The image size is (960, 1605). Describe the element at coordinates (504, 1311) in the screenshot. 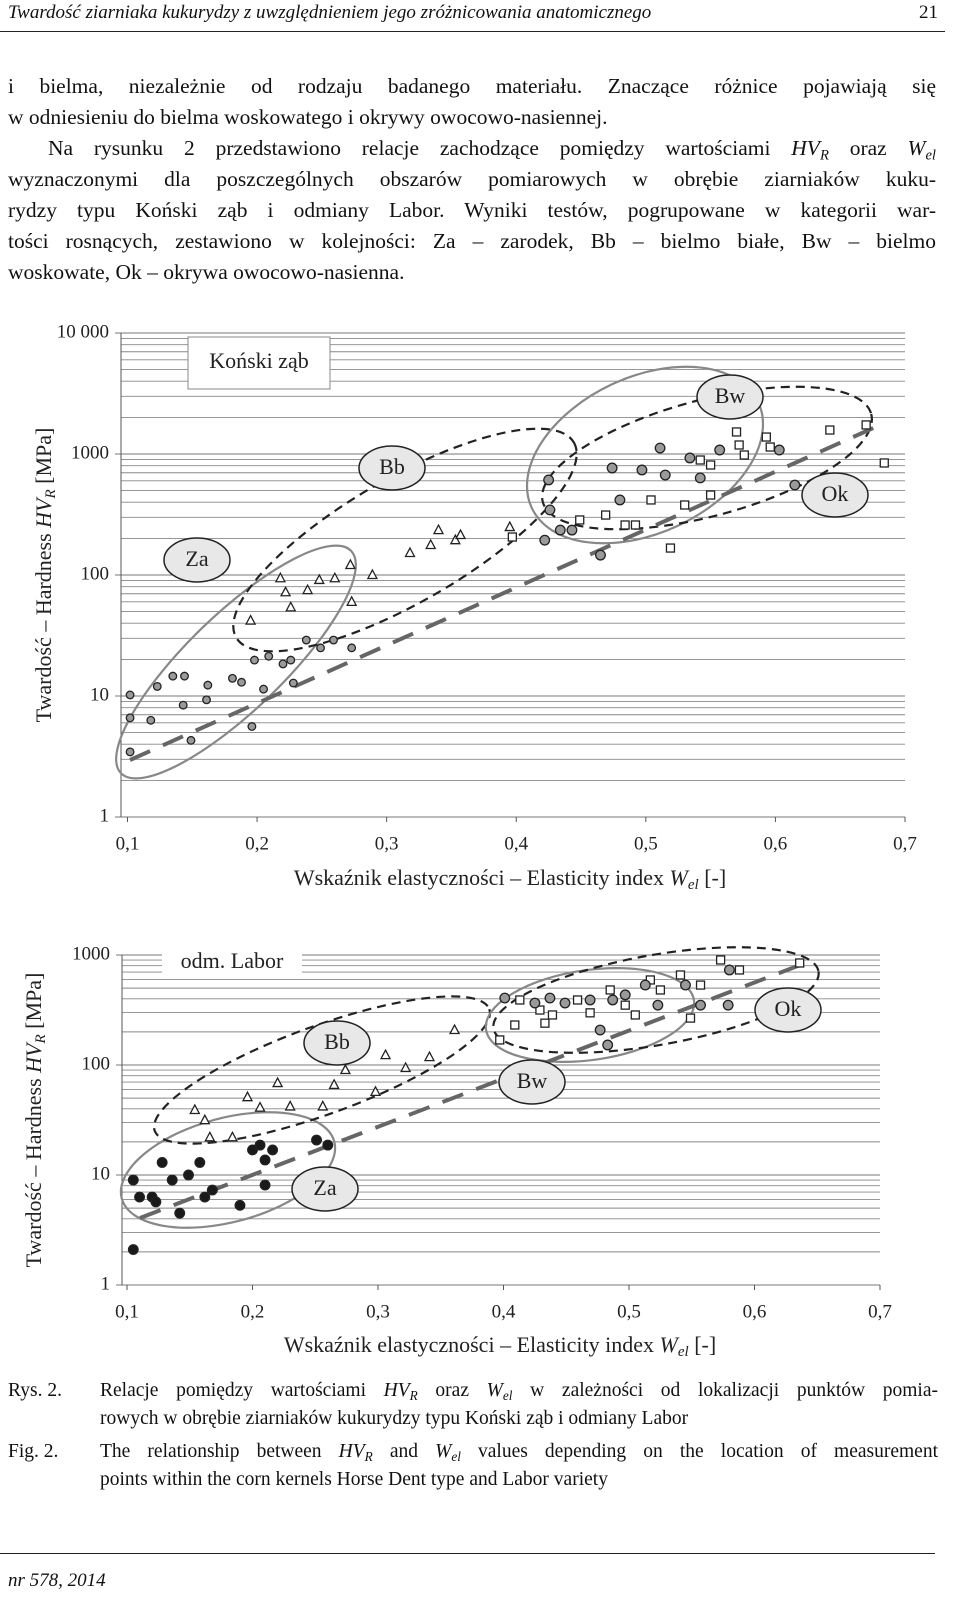

I see `x-tick-label: 0,4` at that location.